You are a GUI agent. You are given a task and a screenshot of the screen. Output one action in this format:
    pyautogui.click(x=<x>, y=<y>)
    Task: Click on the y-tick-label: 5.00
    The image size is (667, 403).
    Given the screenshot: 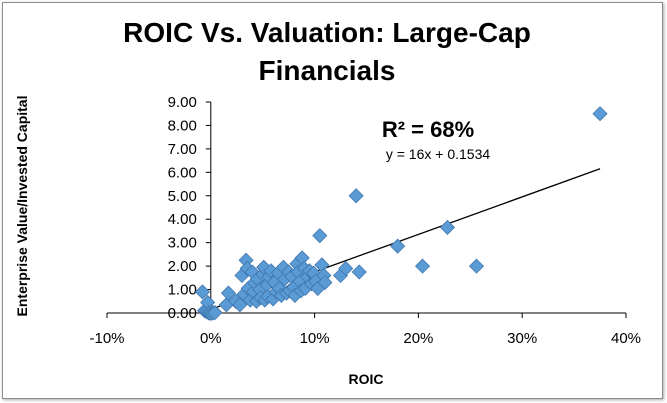 What is the action you would take?
    pyautogui.click(x=182, y=196)
    